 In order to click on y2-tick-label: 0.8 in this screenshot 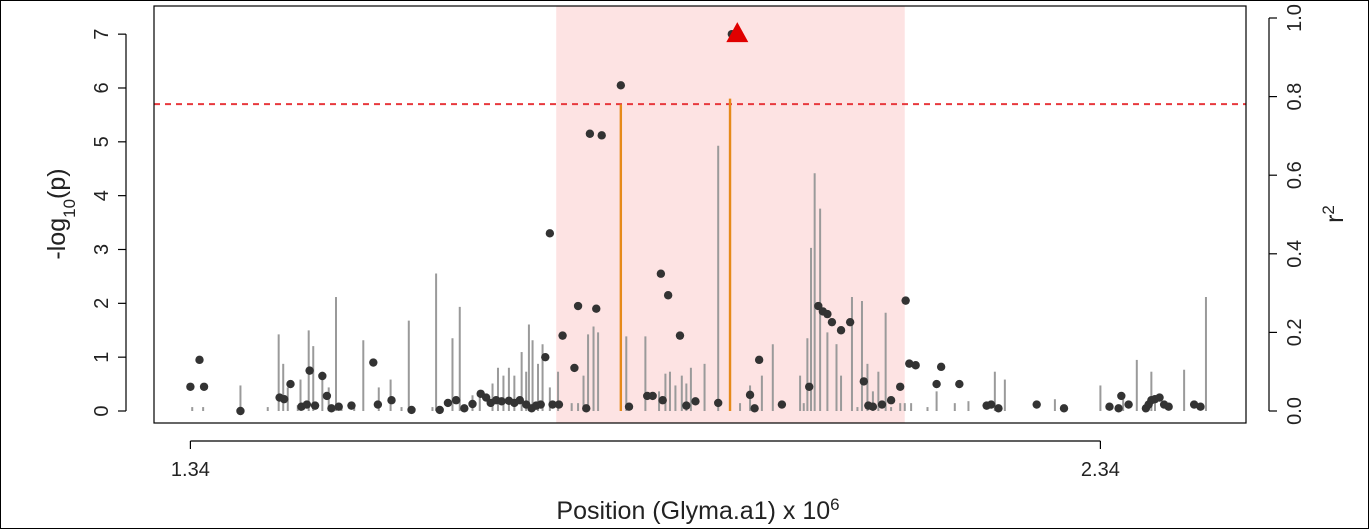, I will do `click(1295, 97)`.